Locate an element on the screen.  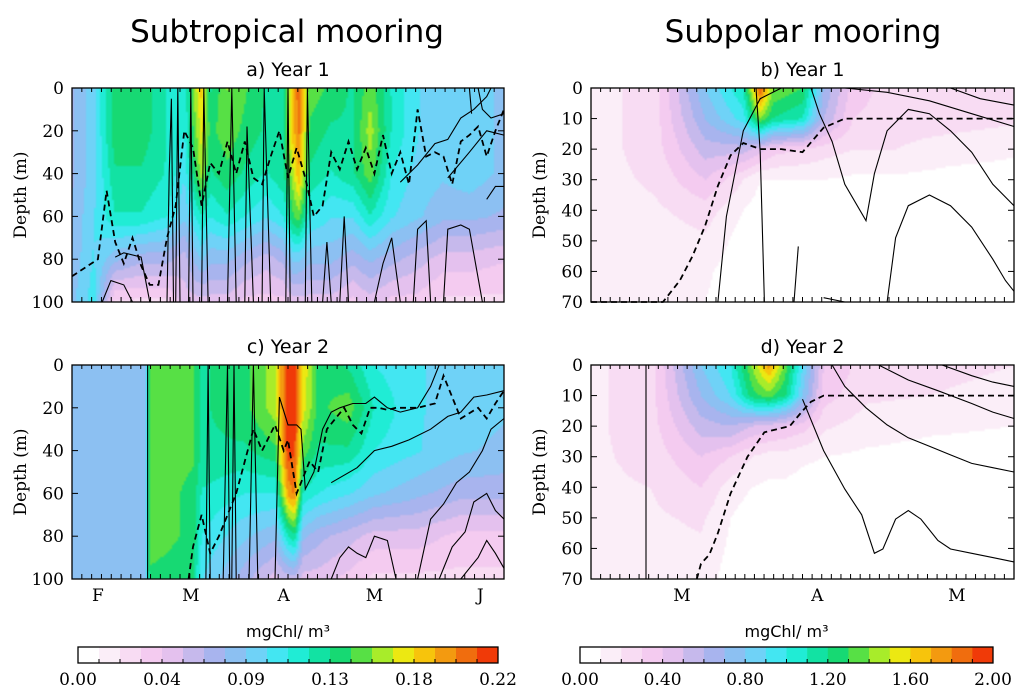
colorbar-tick-label: 1.20 is located at coordinates (828, 680).